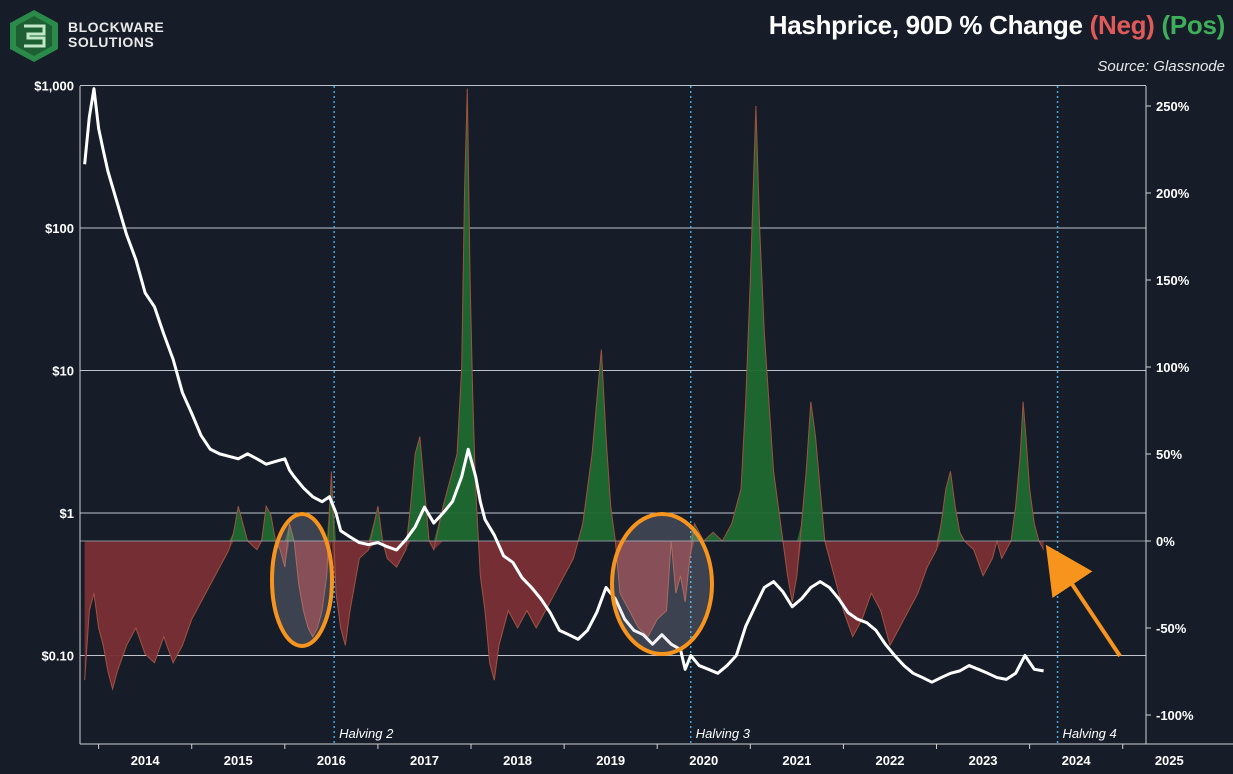 The width and height of the screenshot is (1233, 774). What do you see at coordinates (662, 584) in the screenshot?
I see `highlight-circle-2020` at bounding box center [662, 584].